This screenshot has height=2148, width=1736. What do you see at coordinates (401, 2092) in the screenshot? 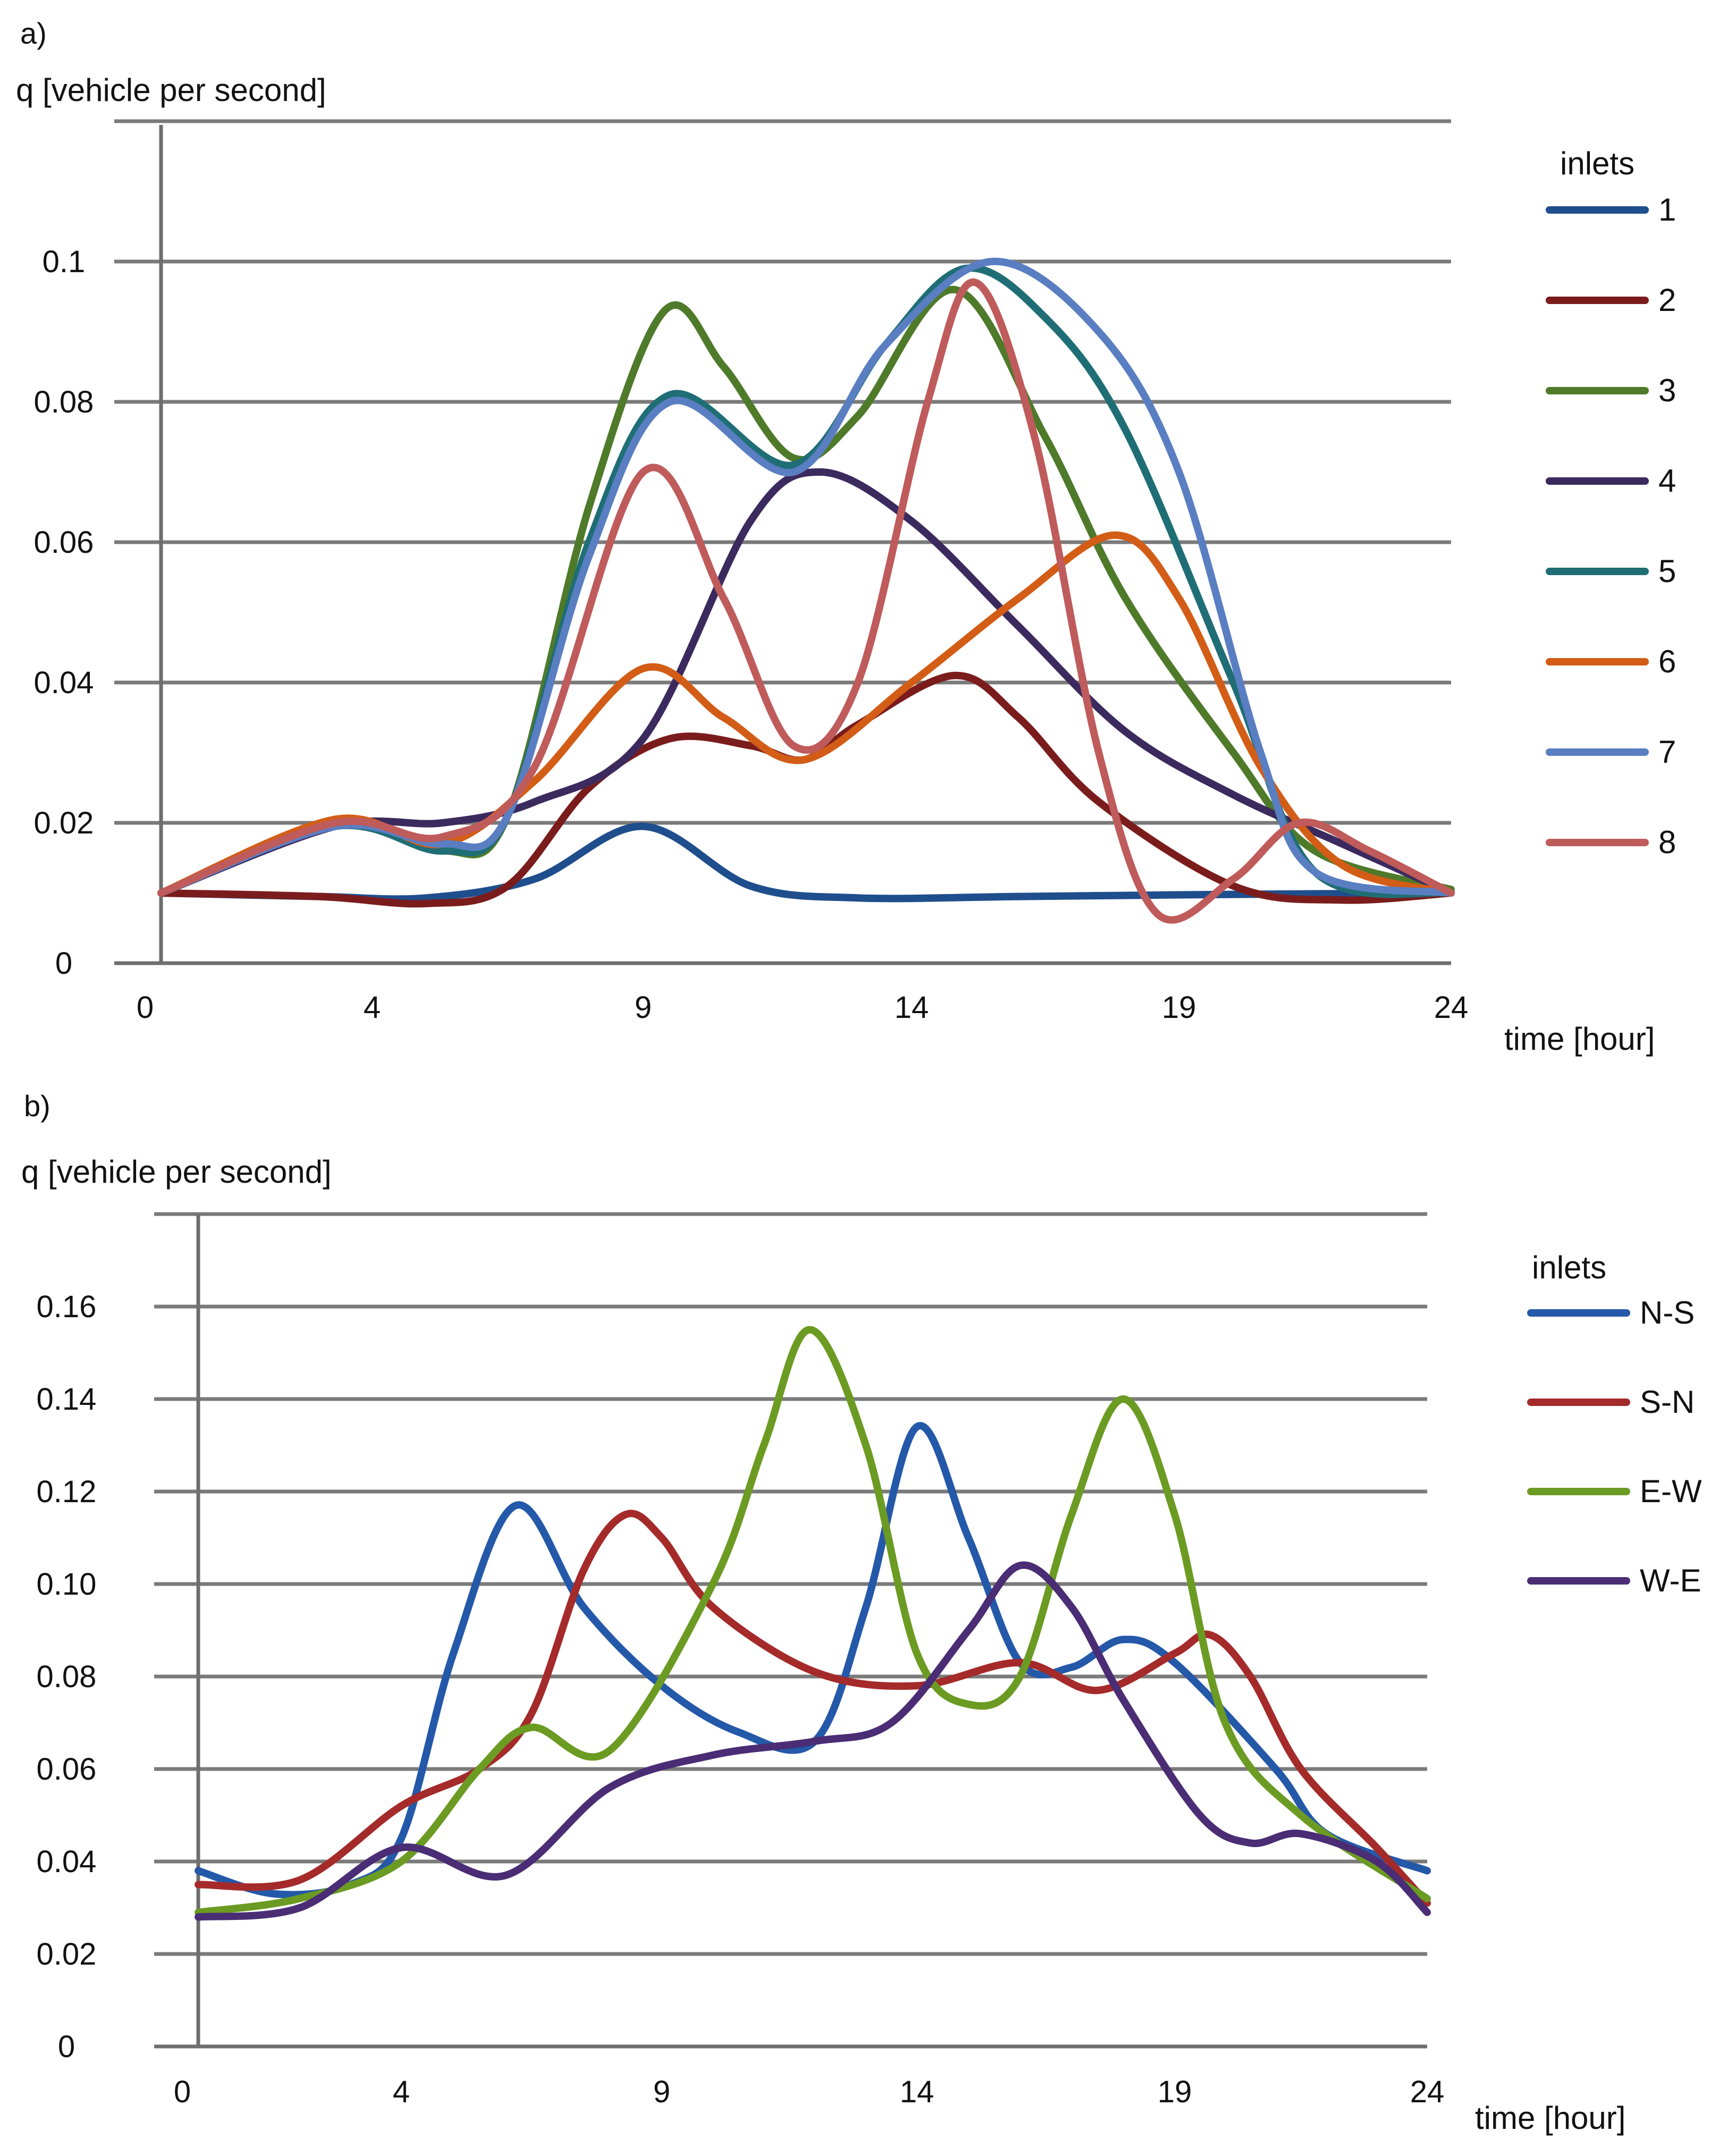
I see `x-tick-label-b-1: 4` at bounding box center [401, 2092].